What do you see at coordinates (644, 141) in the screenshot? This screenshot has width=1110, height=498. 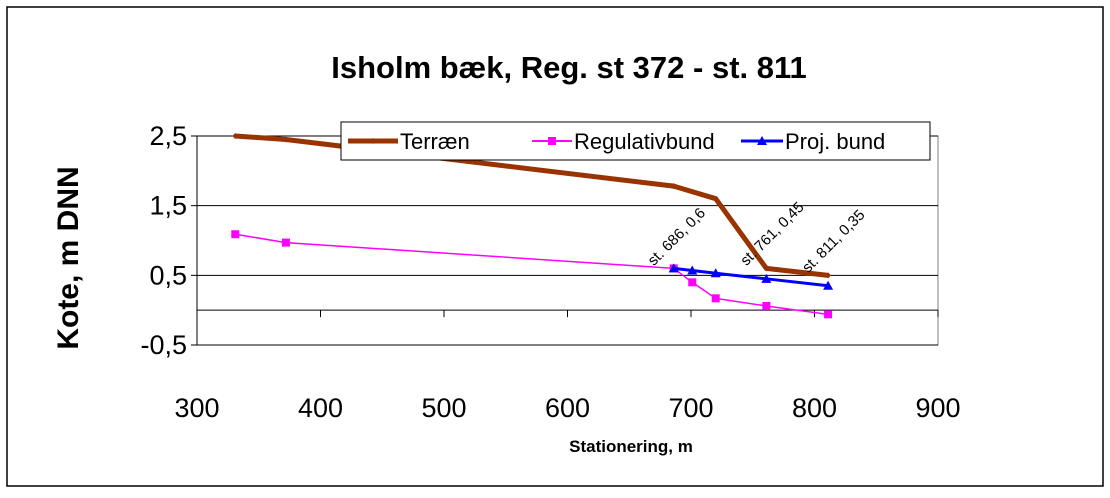 I see `legend-label-1: Regulativbund` at bounding box center [644, 141].